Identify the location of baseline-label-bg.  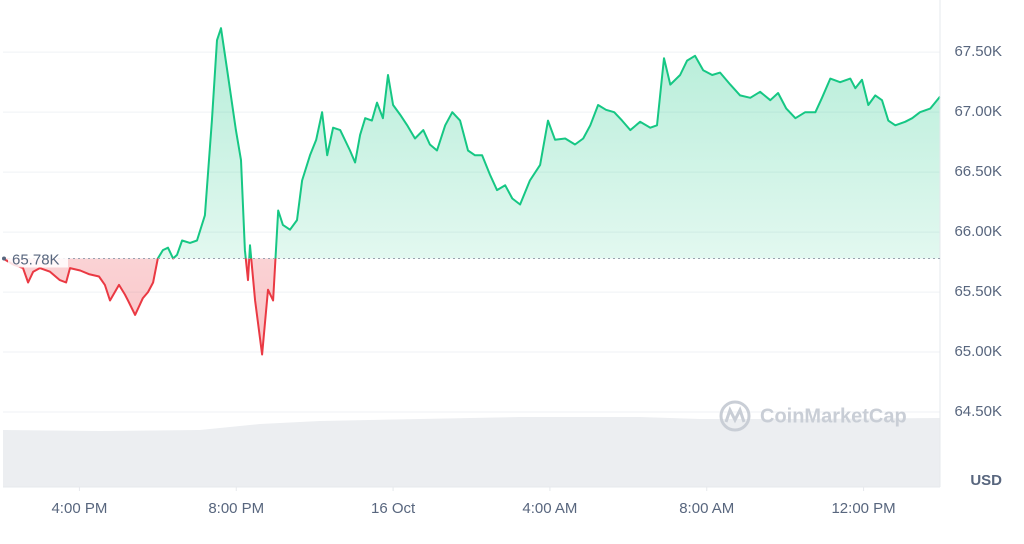
(38, 258).